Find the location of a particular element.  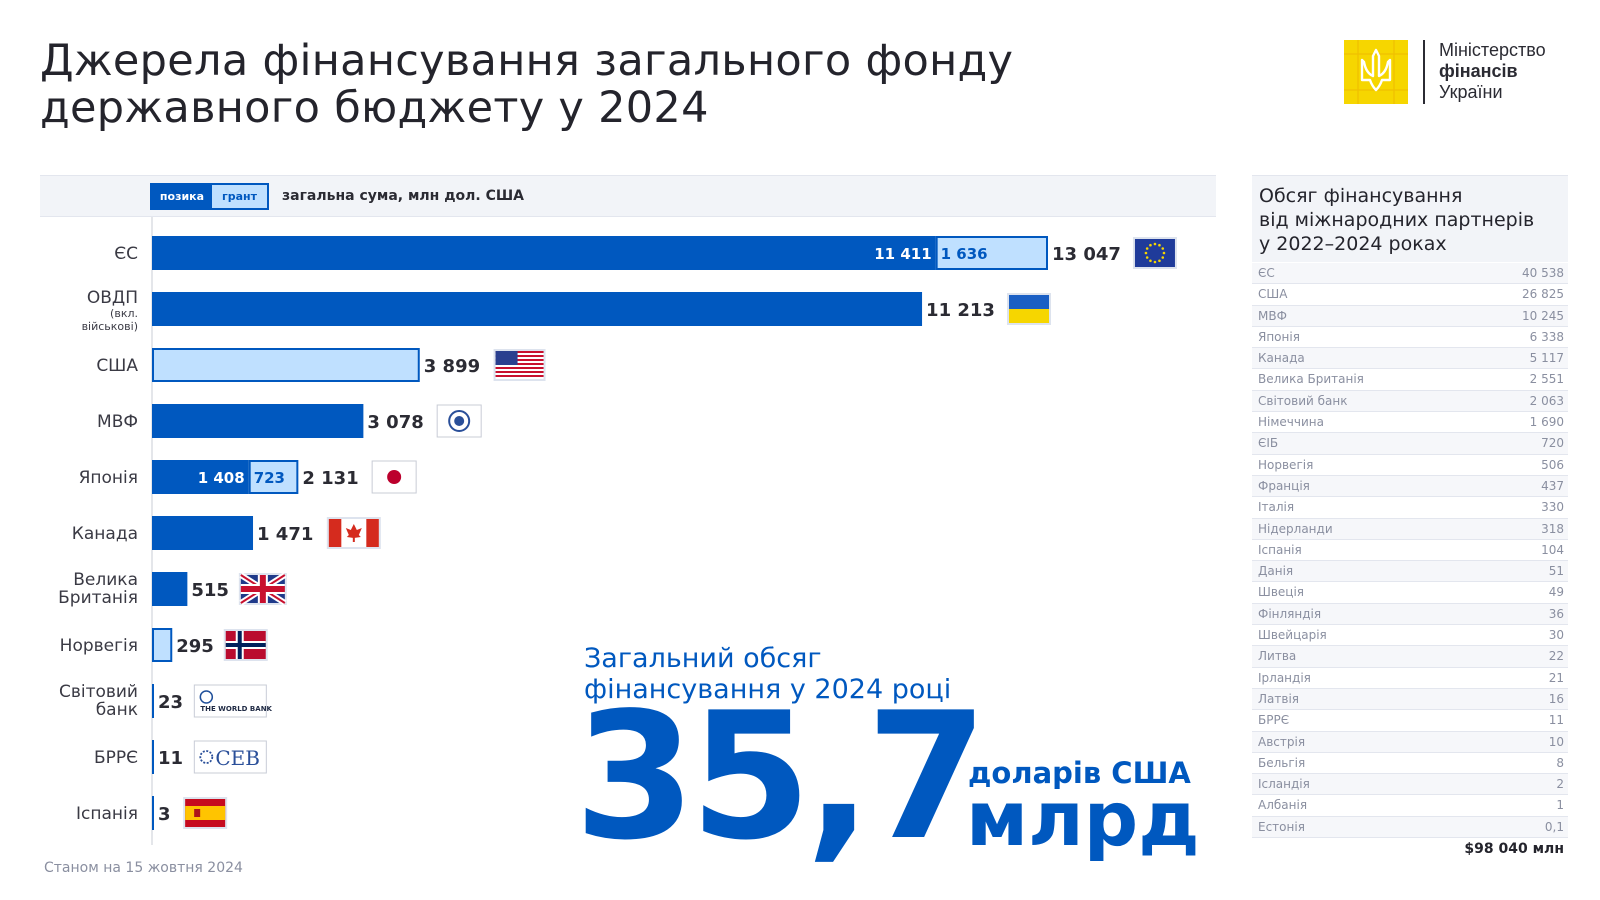

chart-legend: позика грант загальна сума, млн дол. США is located at coordinates (628, 196).